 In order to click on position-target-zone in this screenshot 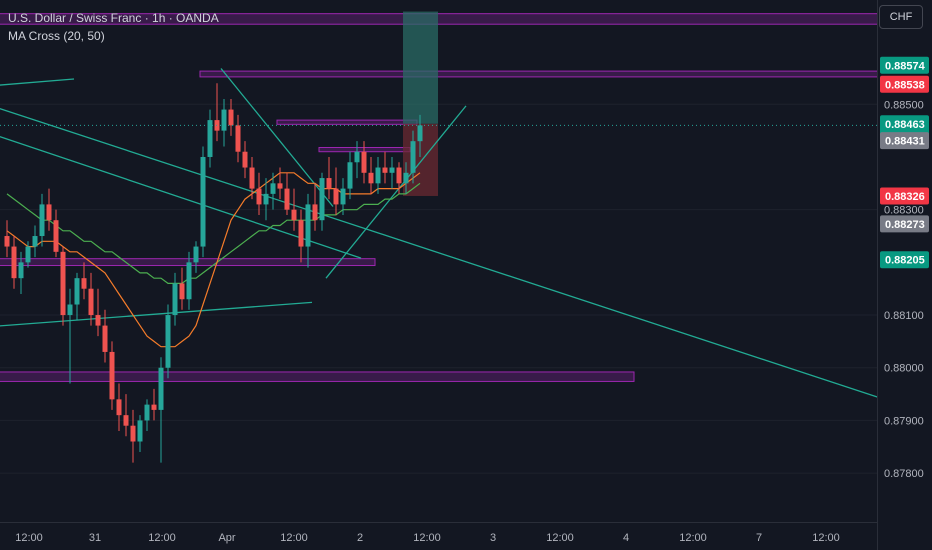, I will do `click(420, 67)`.